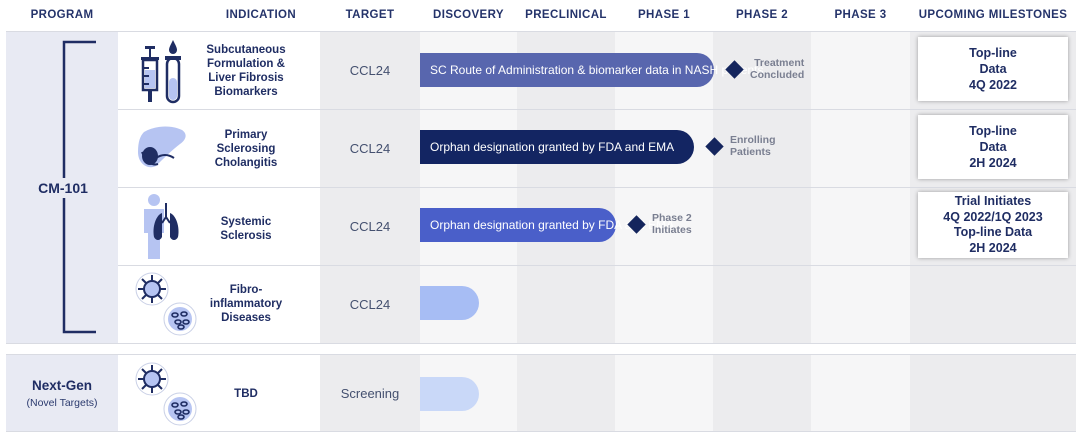 This screenshot has width=1080, height=437. I want to click on header-phase3: PHASE 3, so click(860, 15).